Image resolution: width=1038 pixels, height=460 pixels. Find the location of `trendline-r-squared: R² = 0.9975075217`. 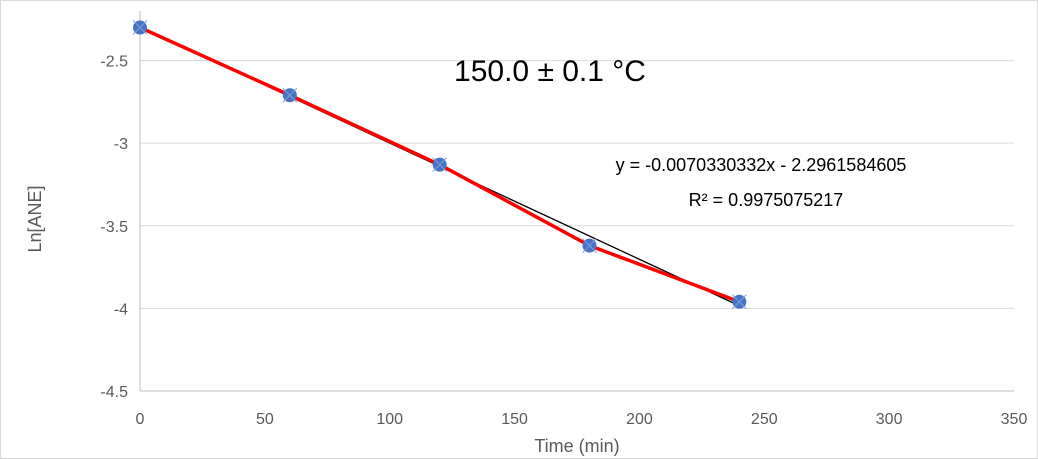

trendline-r-squared: R² = 0.9975075217 is located at coordinates (766, 200).